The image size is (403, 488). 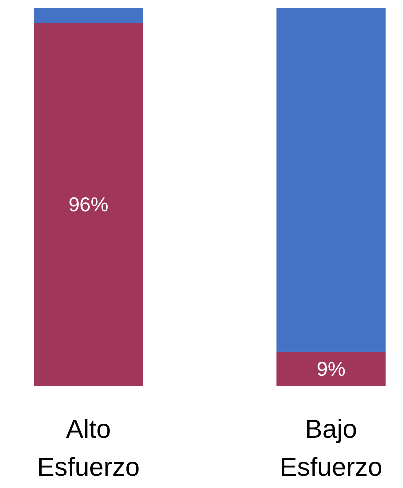 I want to click on x-tick-label: Alto Esfuerzo, so click(x=88, y=448).